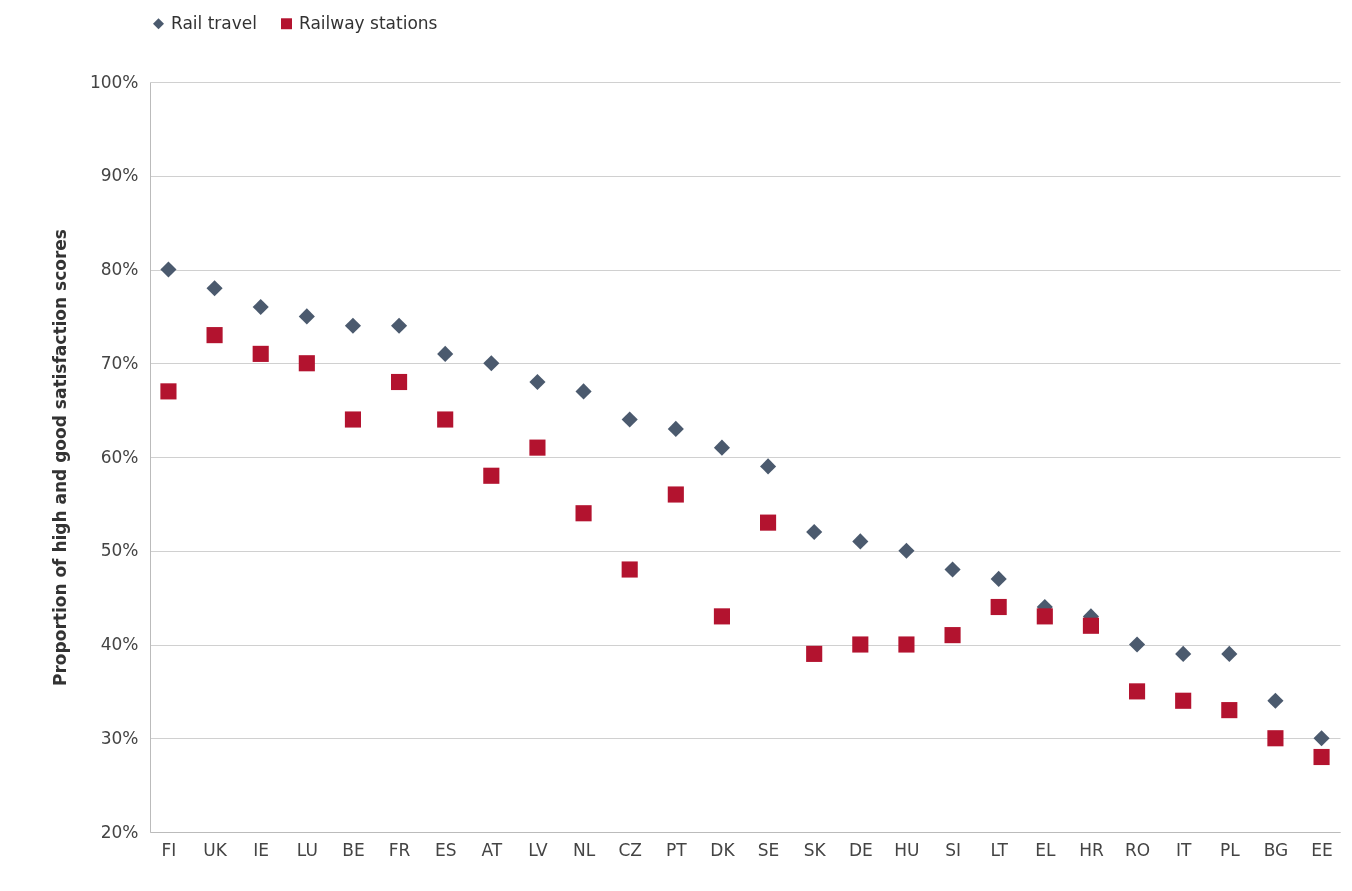 This screenshot has width=1352, height=891. I want to click on x-tick-label: HR, so click(1091, 849).